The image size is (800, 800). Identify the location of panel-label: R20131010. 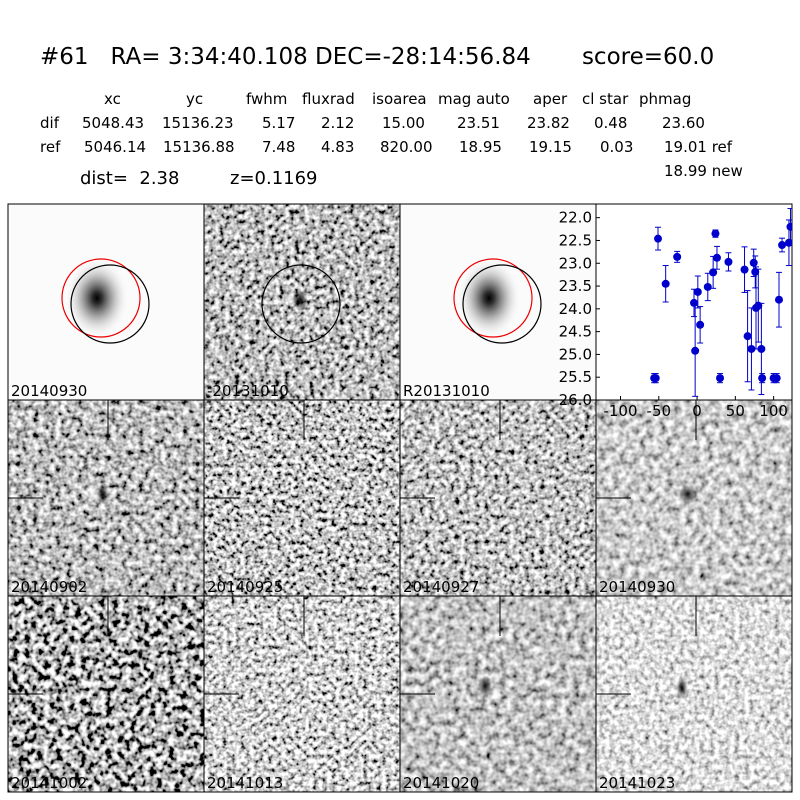
(446, 391).